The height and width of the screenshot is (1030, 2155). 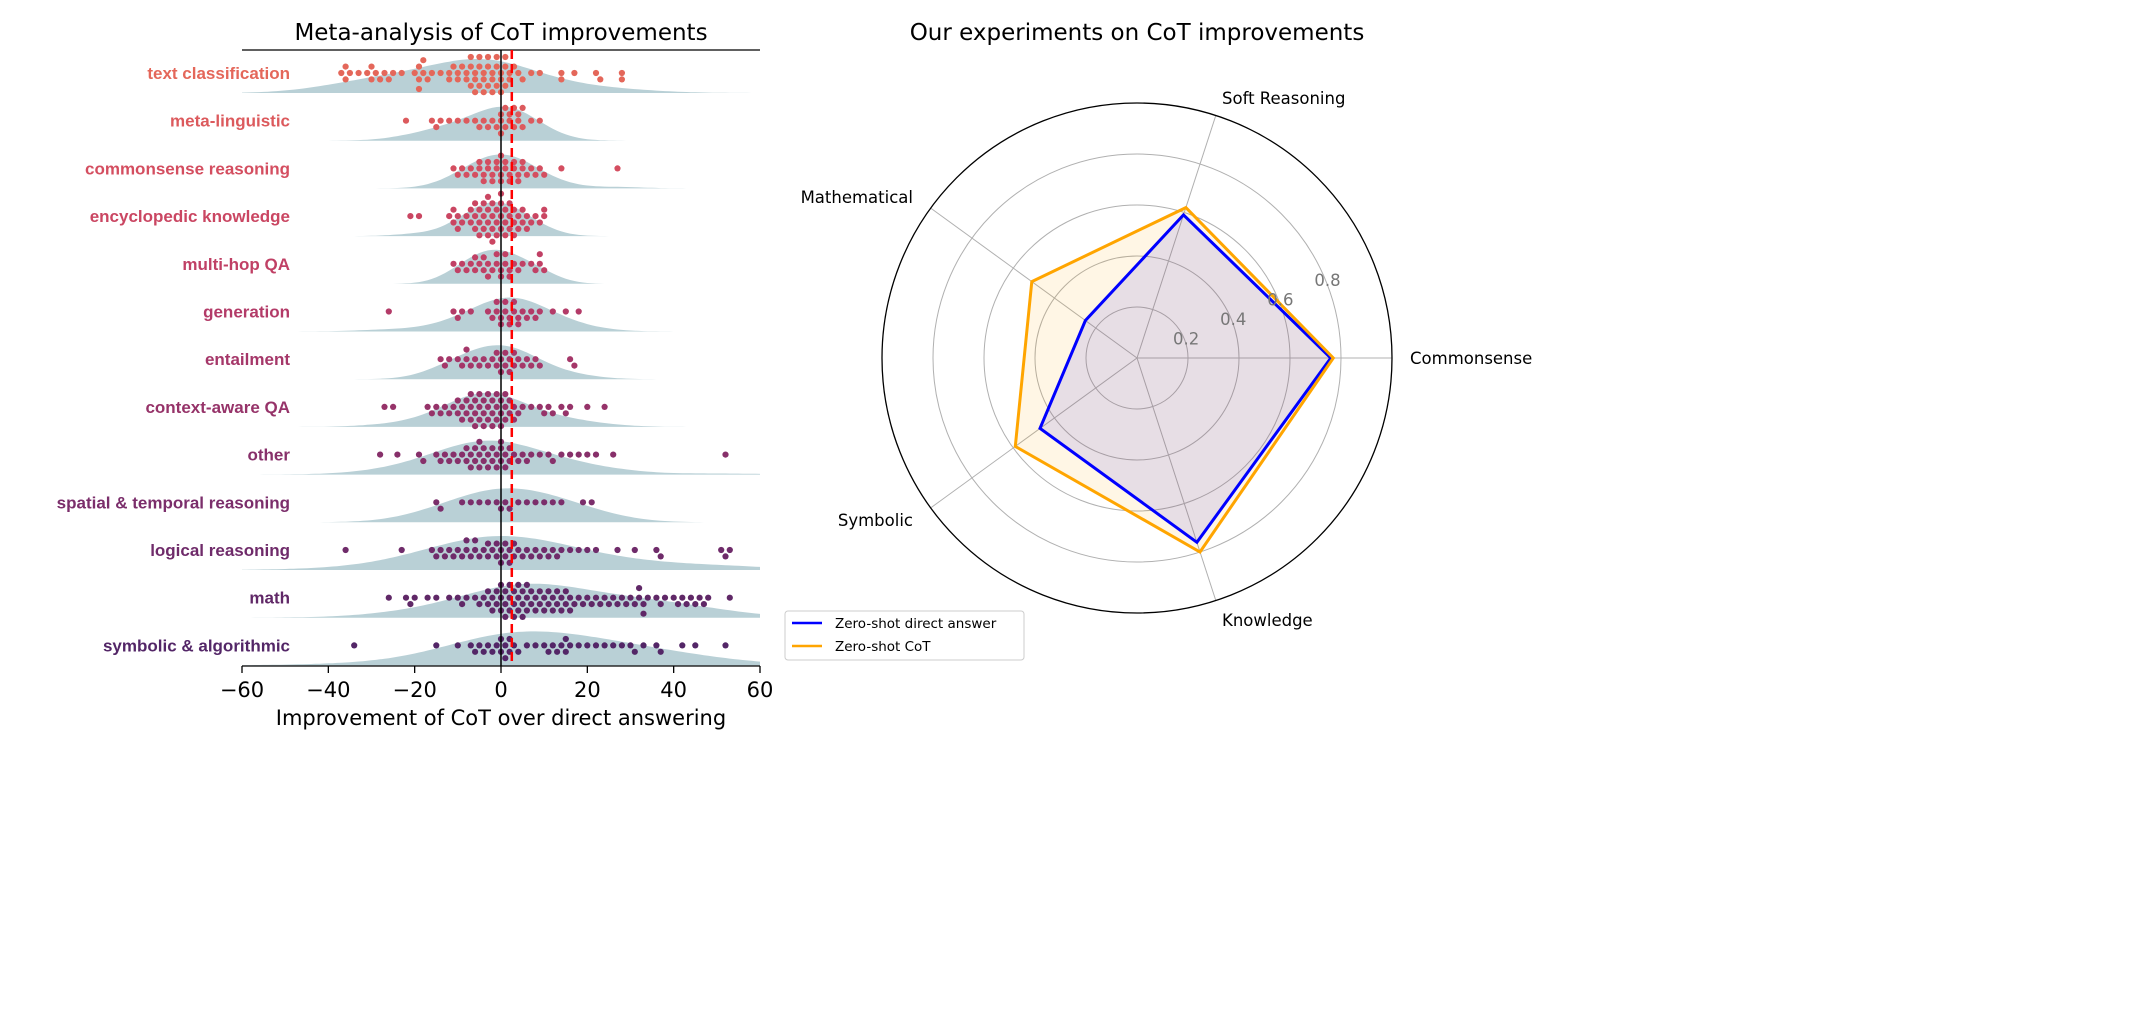 I want to click on series-fill, so click(x=1174, y=379).